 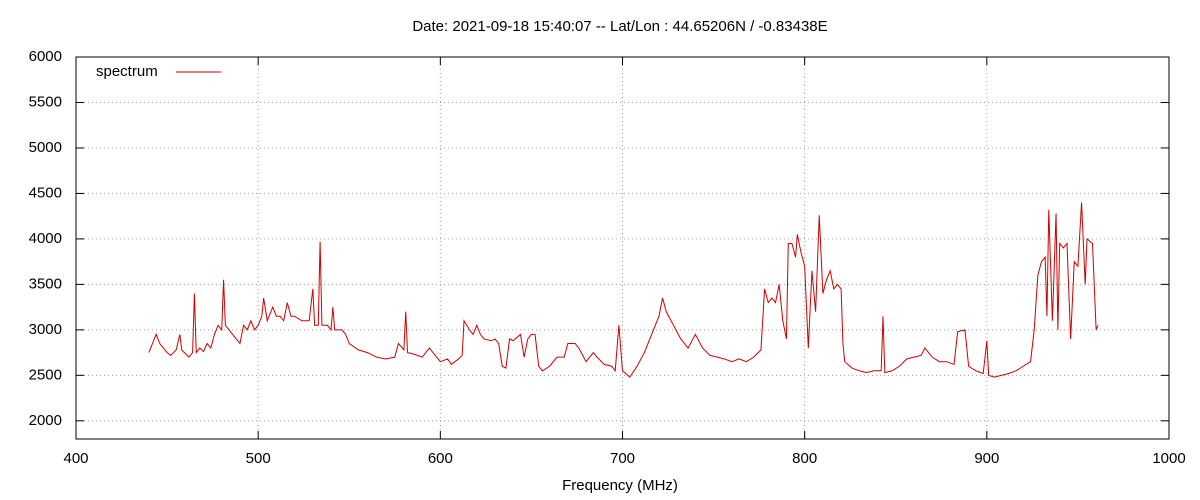 What do you see at coordinates (127, 71) in the screenshot?
I see `legend-label: spectrum` at bounding box center [127, 71].